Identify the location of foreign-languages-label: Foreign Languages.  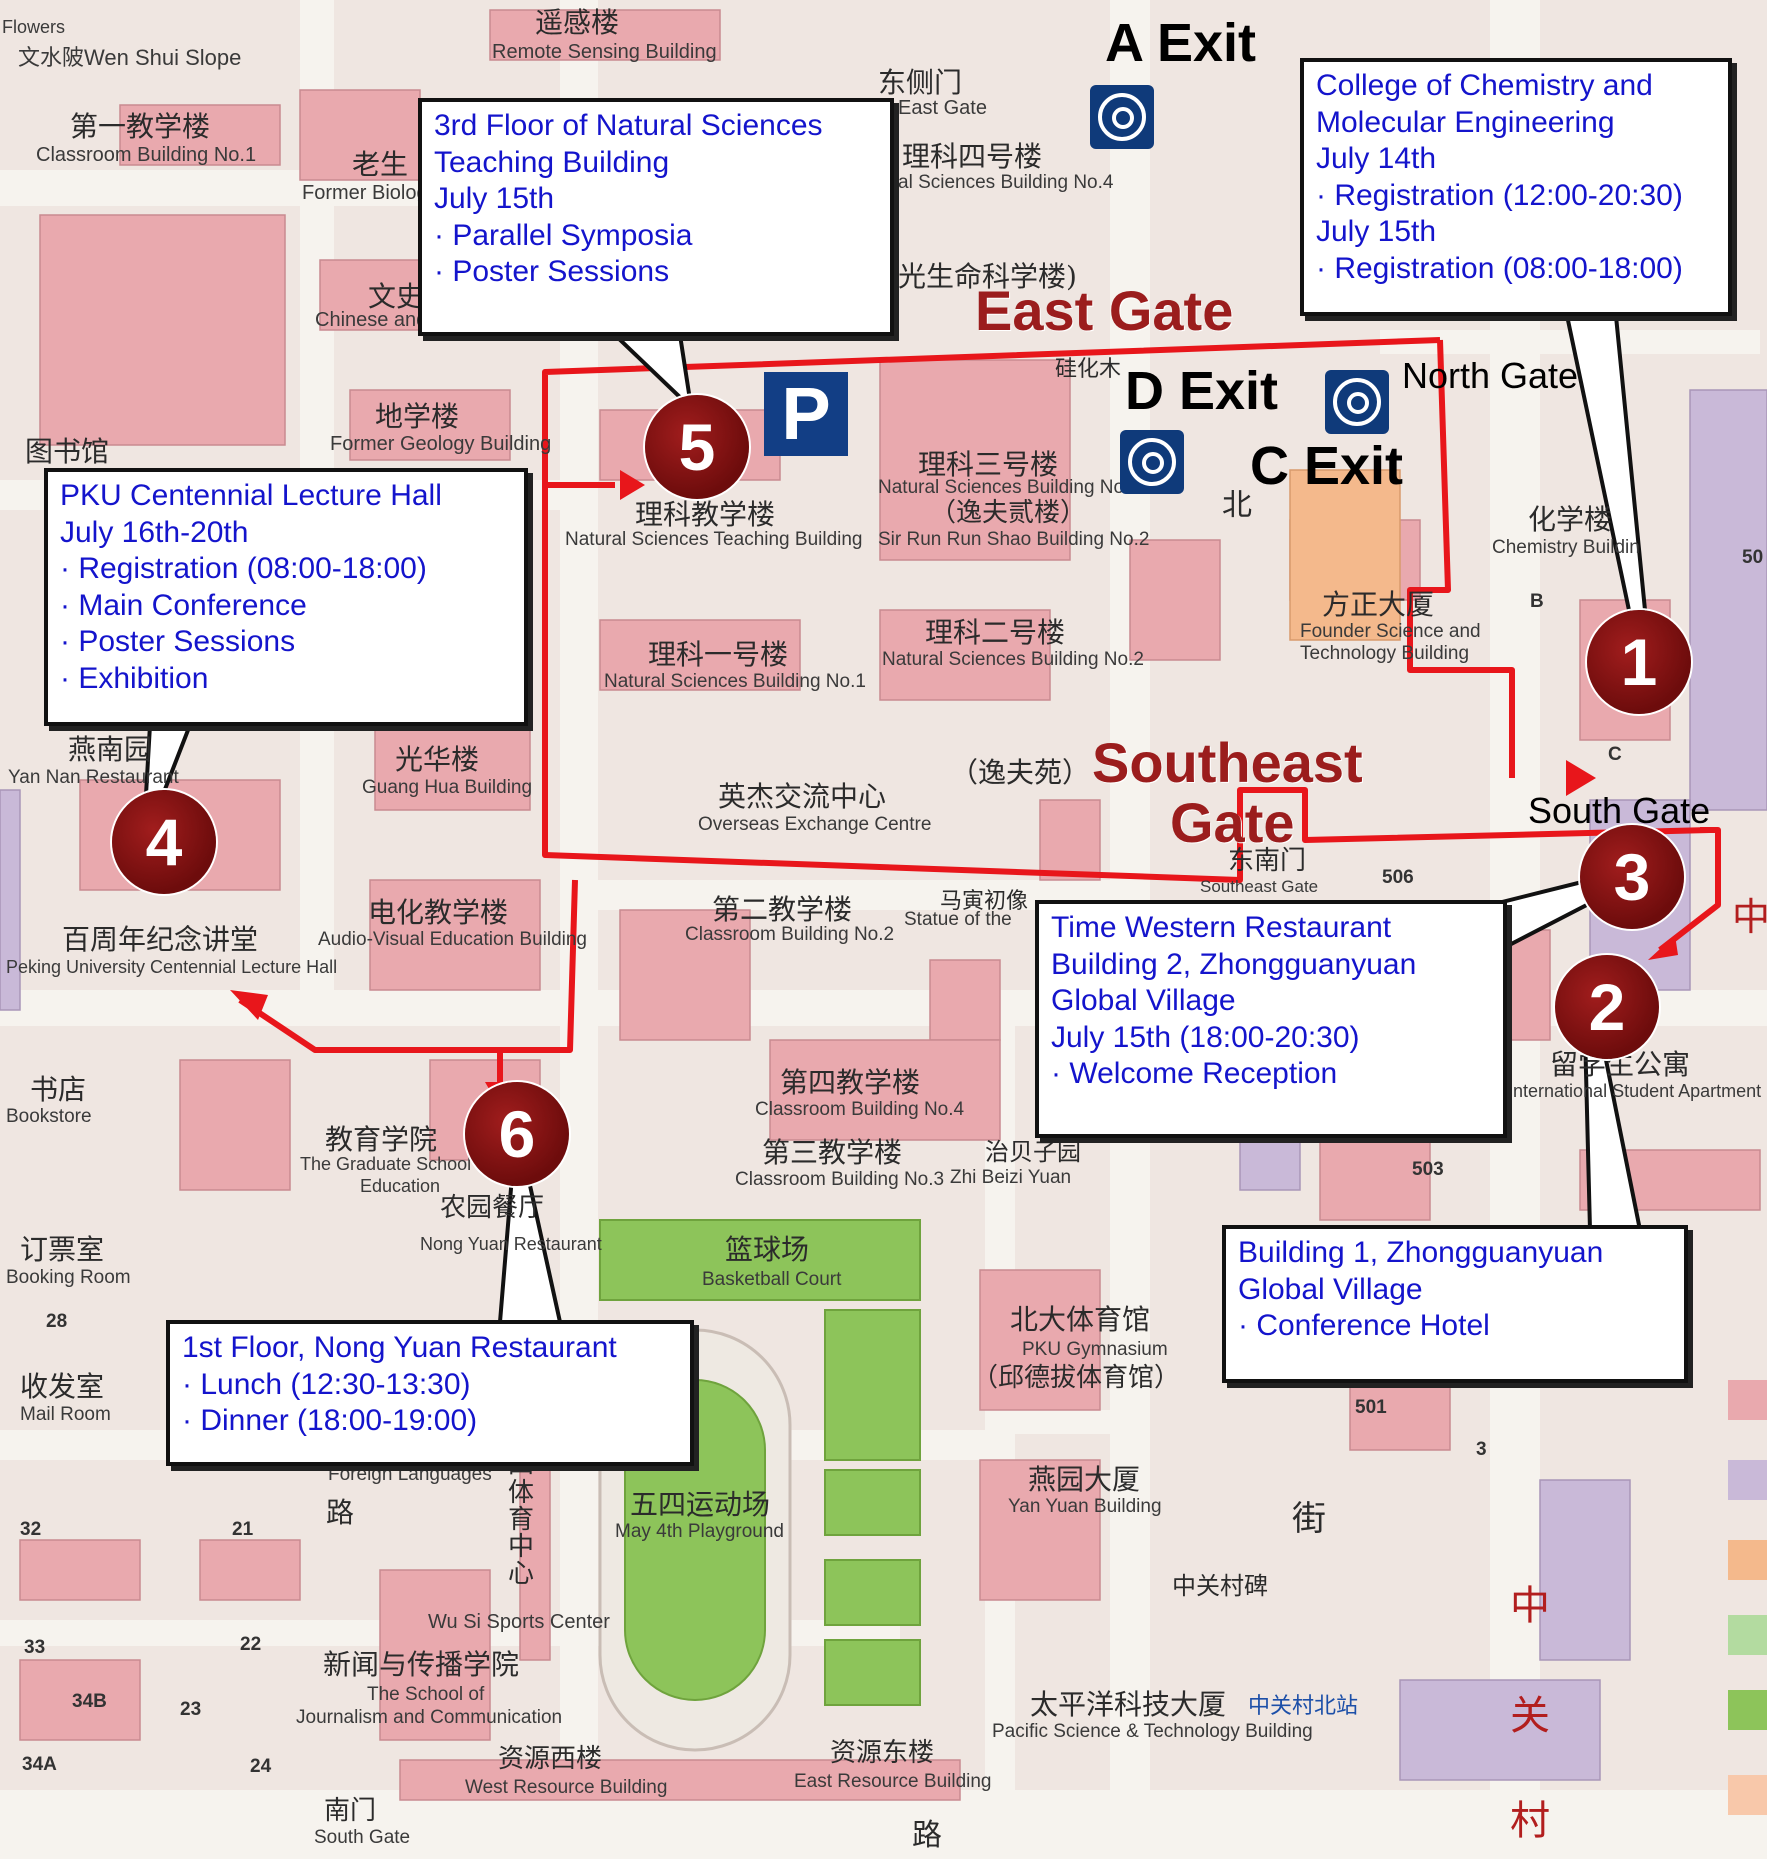
(410, 1474).